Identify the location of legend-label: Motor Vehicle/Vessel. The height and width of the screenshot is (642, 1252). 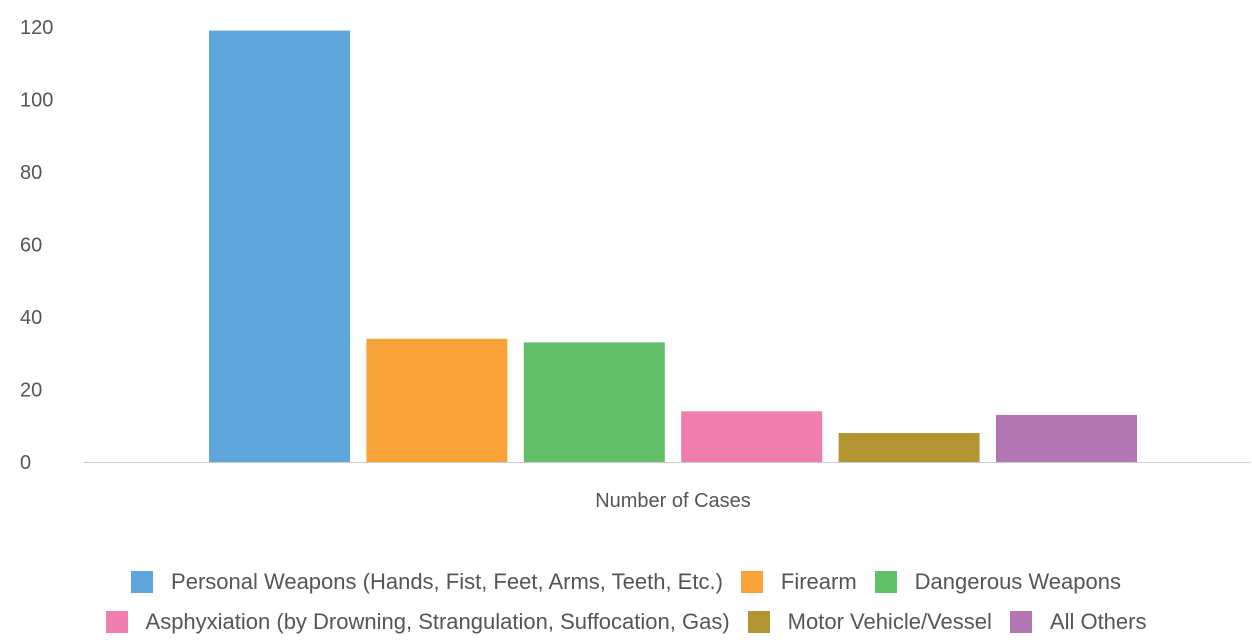
(889, 621).